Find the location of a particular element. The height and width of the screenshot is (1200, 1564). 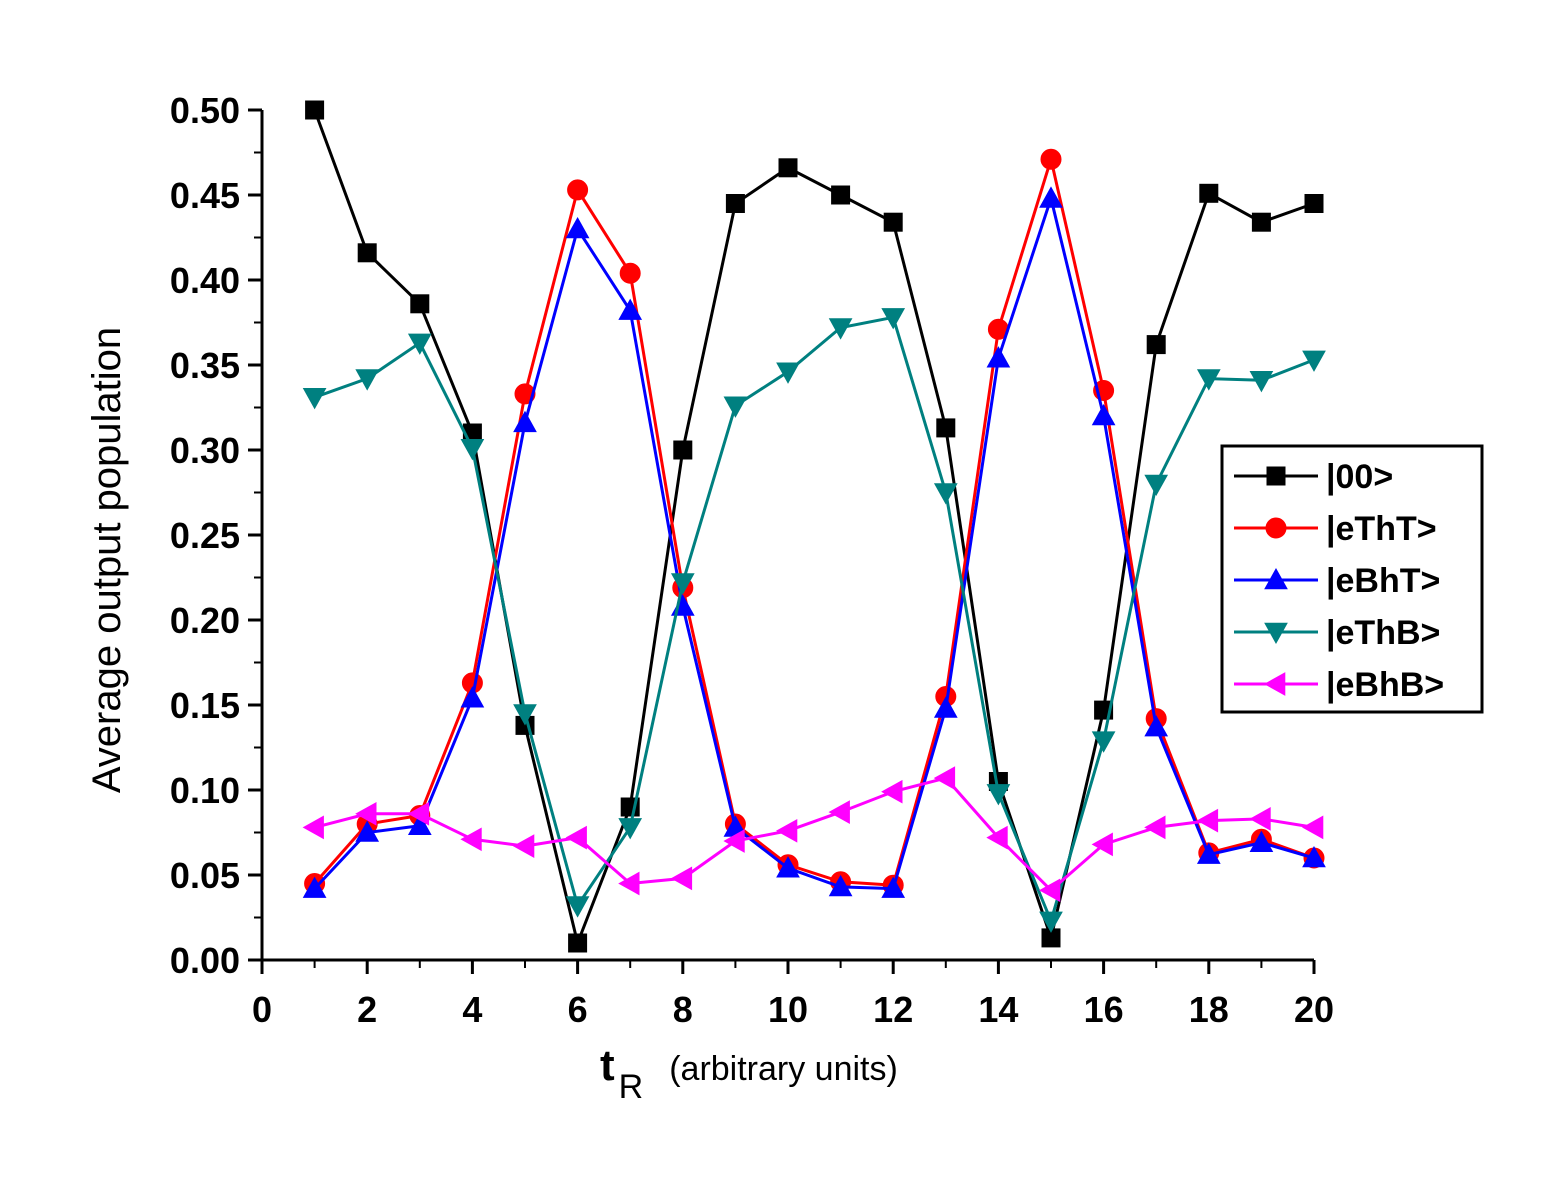

legend-label: |eThB> is located at coordinates (1383, 633).